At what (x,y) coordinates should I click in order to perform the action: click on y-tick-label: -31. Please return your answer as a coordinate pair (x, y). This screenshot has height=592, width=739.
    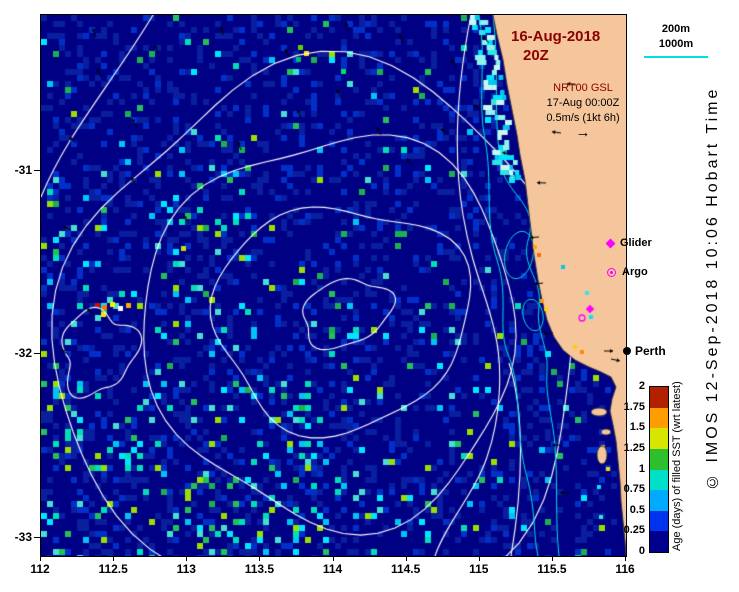
    Looking at the image, I should click on (23, 170).